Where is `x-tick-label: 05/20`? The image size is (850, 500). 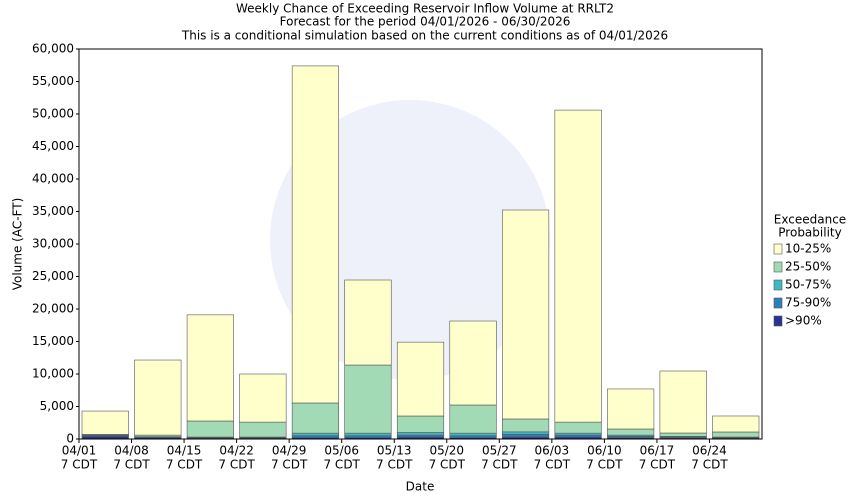
x-tick-label: 05/20 is located at coordinates (446, 451).